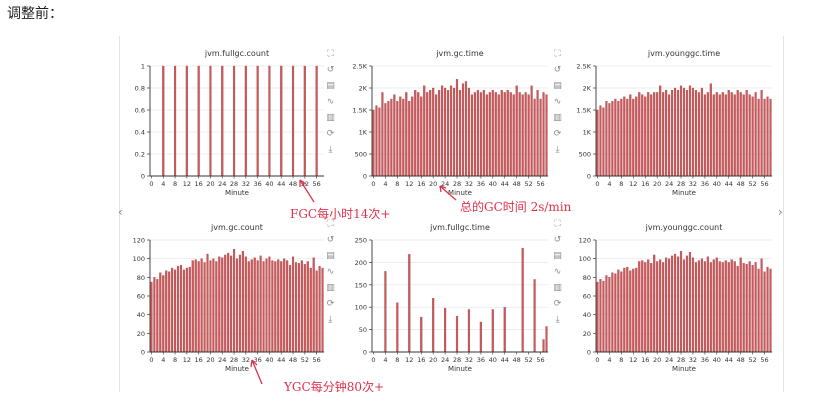 The image size is (837, 408). Describe the element at coordinates (587, 278) in the screenshot. I see `y-tick-label: 80` at that location.